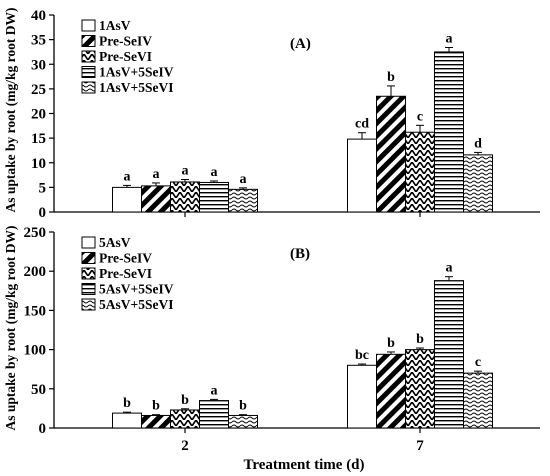 The height and width of the screenshot is (476, 550). I want to click on y-tick-label: 200, so click(35, 272).